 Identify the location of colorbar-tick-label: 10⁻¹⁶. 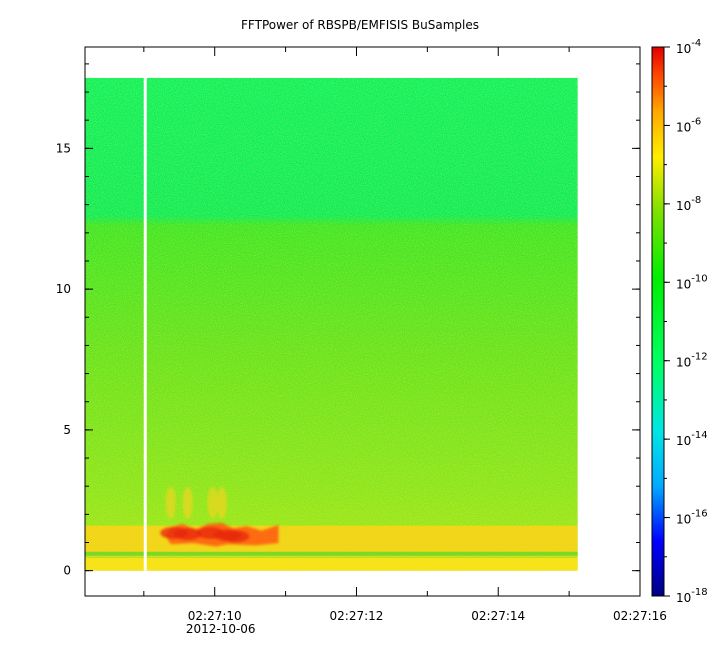
(692, 518).